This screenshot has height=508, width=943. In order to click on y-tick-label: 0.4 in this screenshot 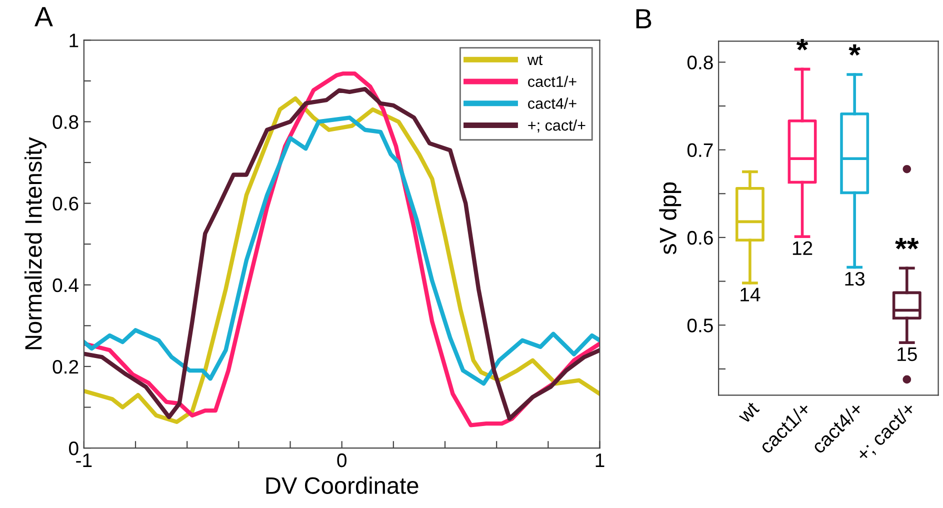, I will do `click(65, 285)`.